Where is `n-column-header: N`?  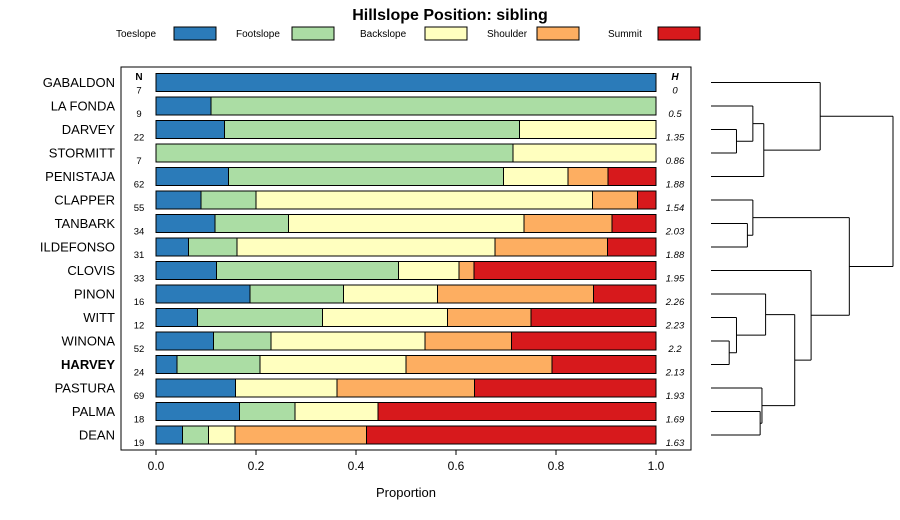 n-column-header: N is located at coordinates (138, 77).